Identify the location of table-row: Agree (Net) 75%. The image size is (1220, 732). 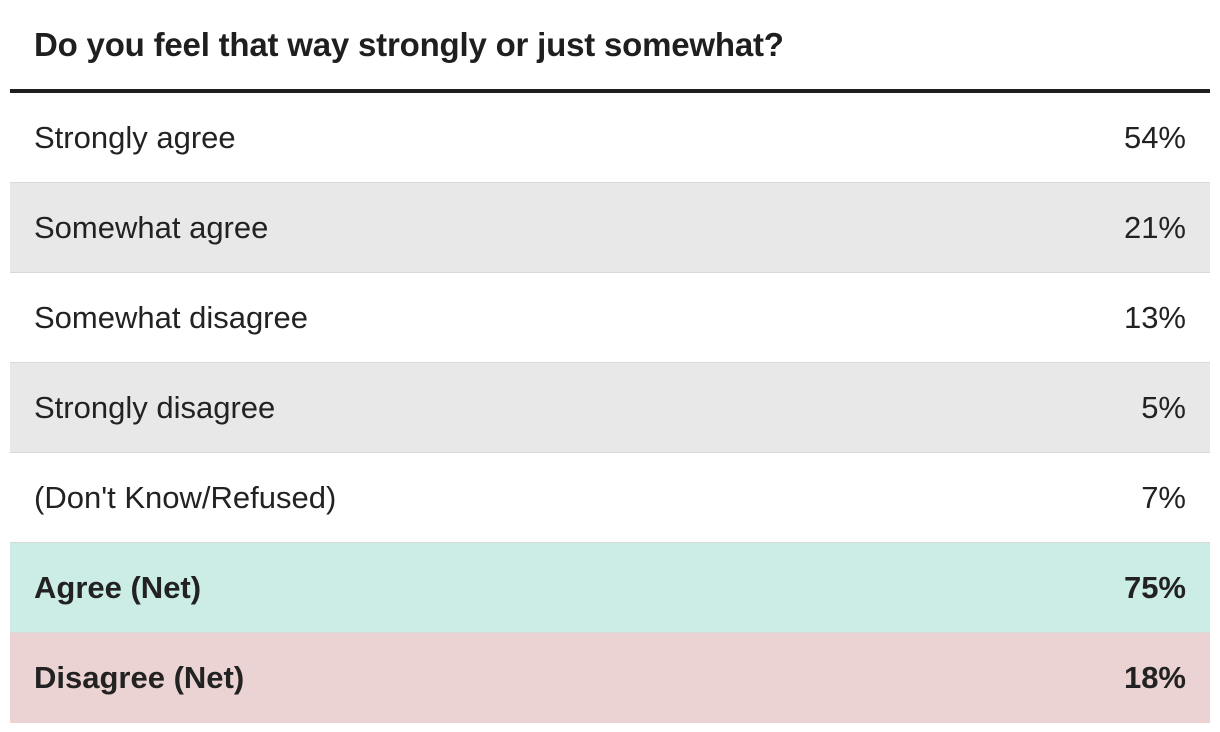
(610, 588).